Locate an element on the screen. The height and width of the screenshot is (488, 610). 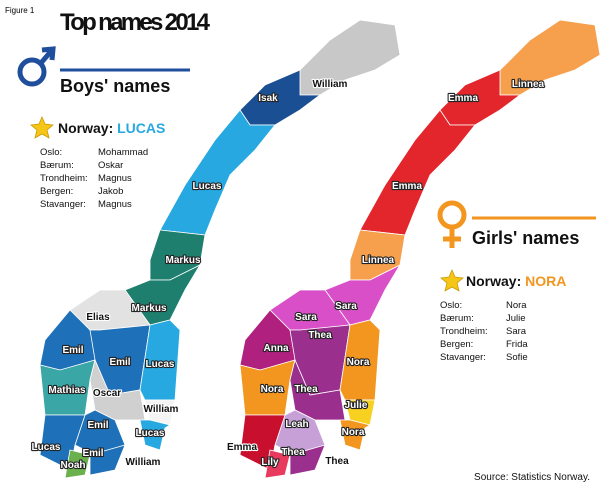
source: Source: Statistics Norway. is located at coordinates (532, 477).